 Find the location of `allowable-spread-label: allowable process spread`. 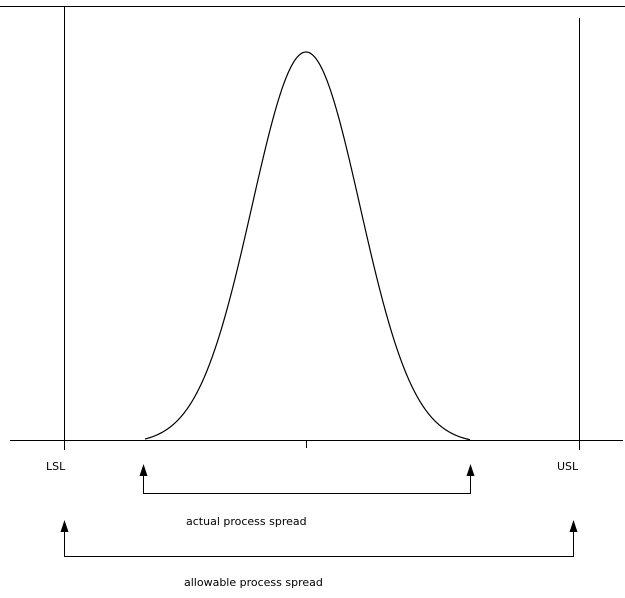

allowable-spread-label: allowable process spread is located at coordinates (253, 582).